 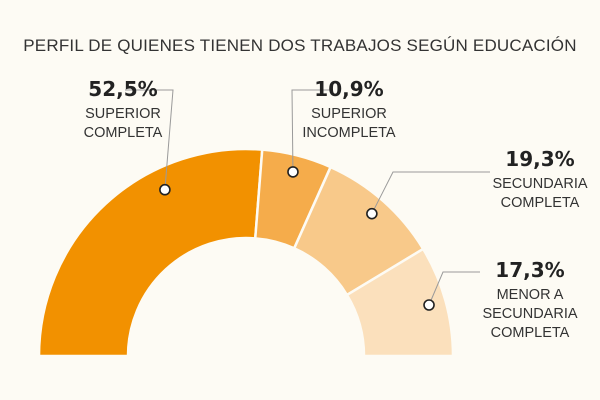 What do you see at coordinates (540, 203) in the screenshot?
I see `slice-category-label-3-line-2: COMPLETA` at bounding box center [540, 203].